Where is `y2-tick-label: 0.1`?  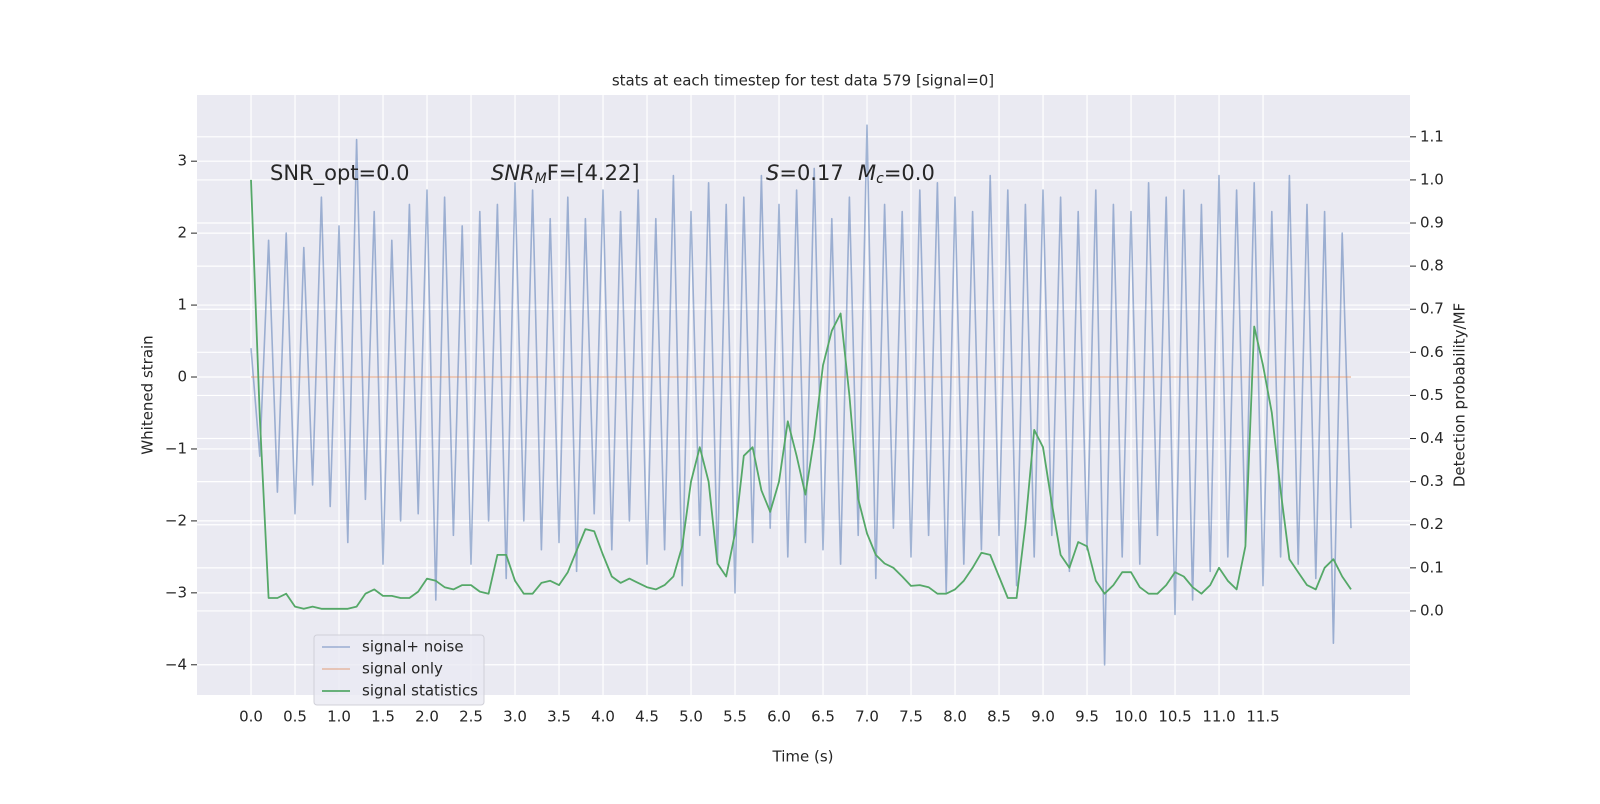
y2-tick-label: 0.1 is located at coordinates (1432, 567).